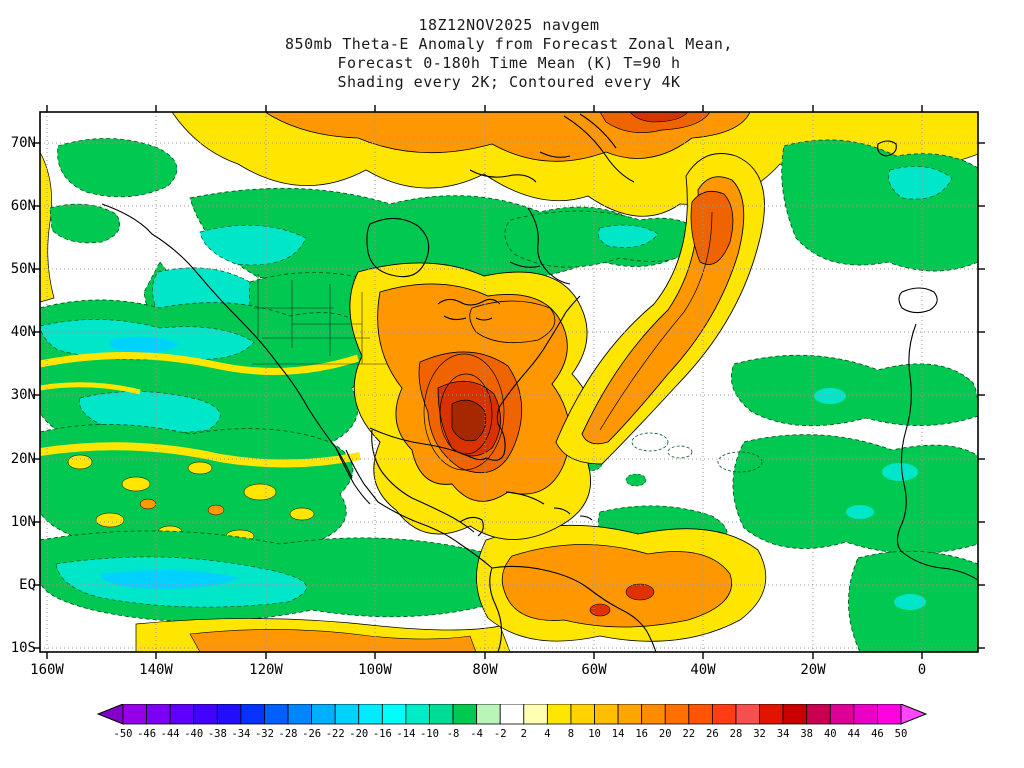 The image size is (1024, 768). What do you see at coordinates (712, 734) in the screenshot?
I see `colorbar-tick-label: 26` at bounding box center [712, 734].